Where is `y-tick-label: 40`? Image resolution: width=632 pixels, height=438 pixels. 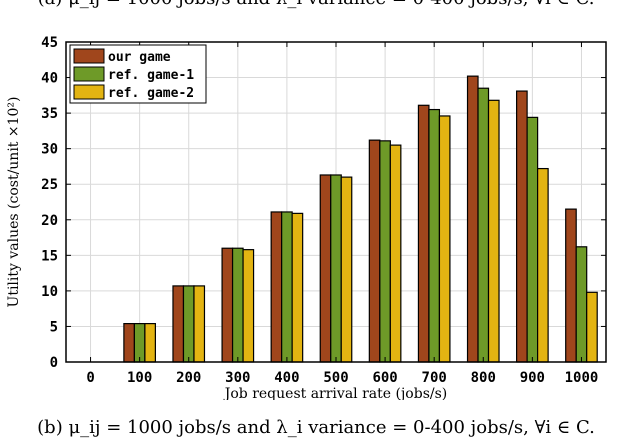
y-tick-label: 40 is located at coordinates (49, 79).